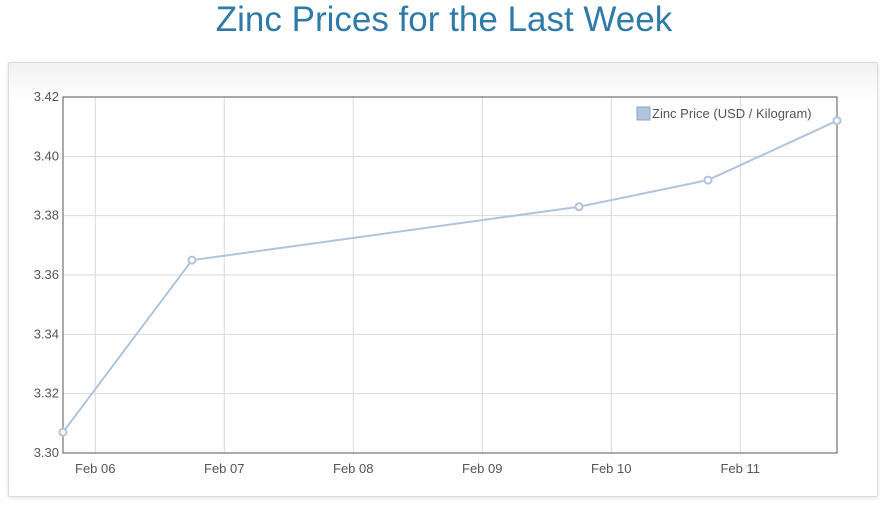 The height and width of the screenshot is (507, 888). Describe the element at coordinates (444, 19) in the screenshot. I see `page-title: Zinc Prices for the Last Week` at that location.